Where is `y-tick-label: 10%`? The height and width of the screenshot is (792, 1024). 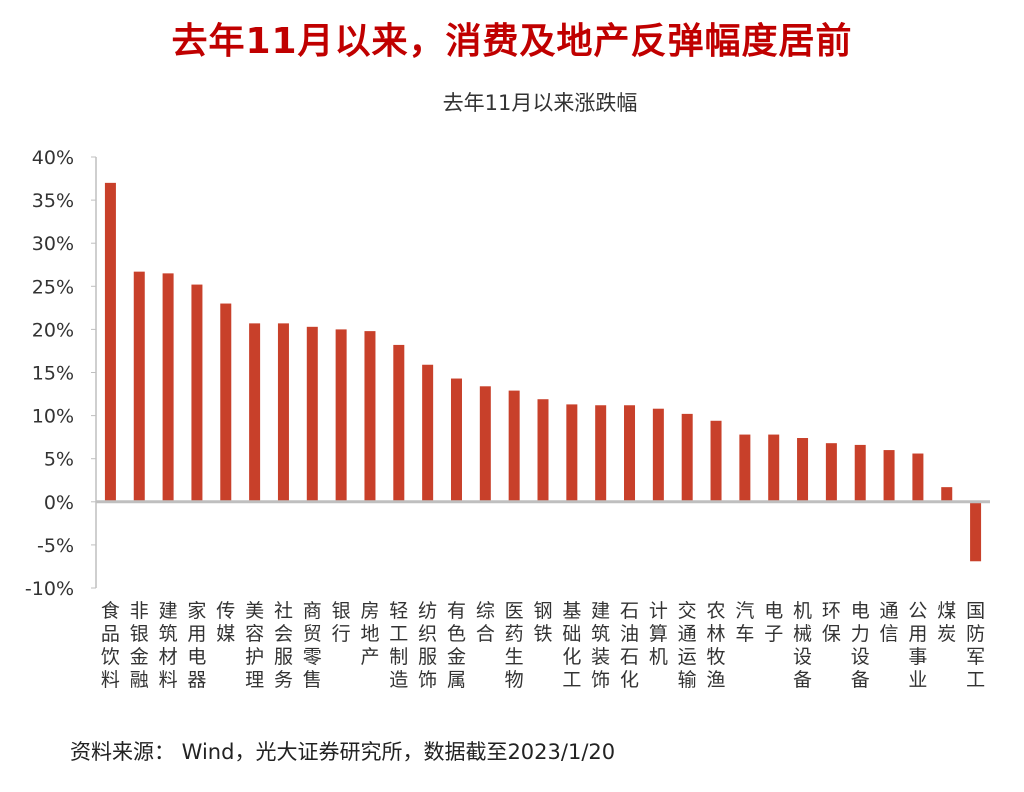 y-tick-label: 10% is located at coordinates (53, 417).